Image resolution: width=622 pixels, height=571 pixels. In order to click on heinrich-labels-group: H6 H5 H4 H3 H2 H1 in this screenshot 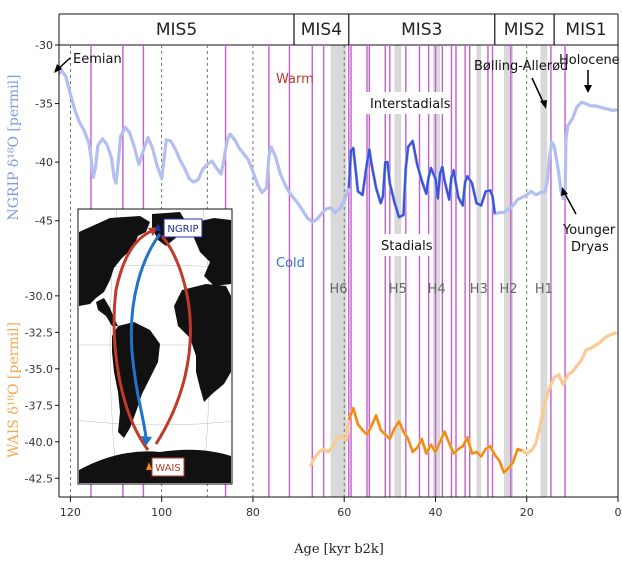, I will do `click(440, 289)`.